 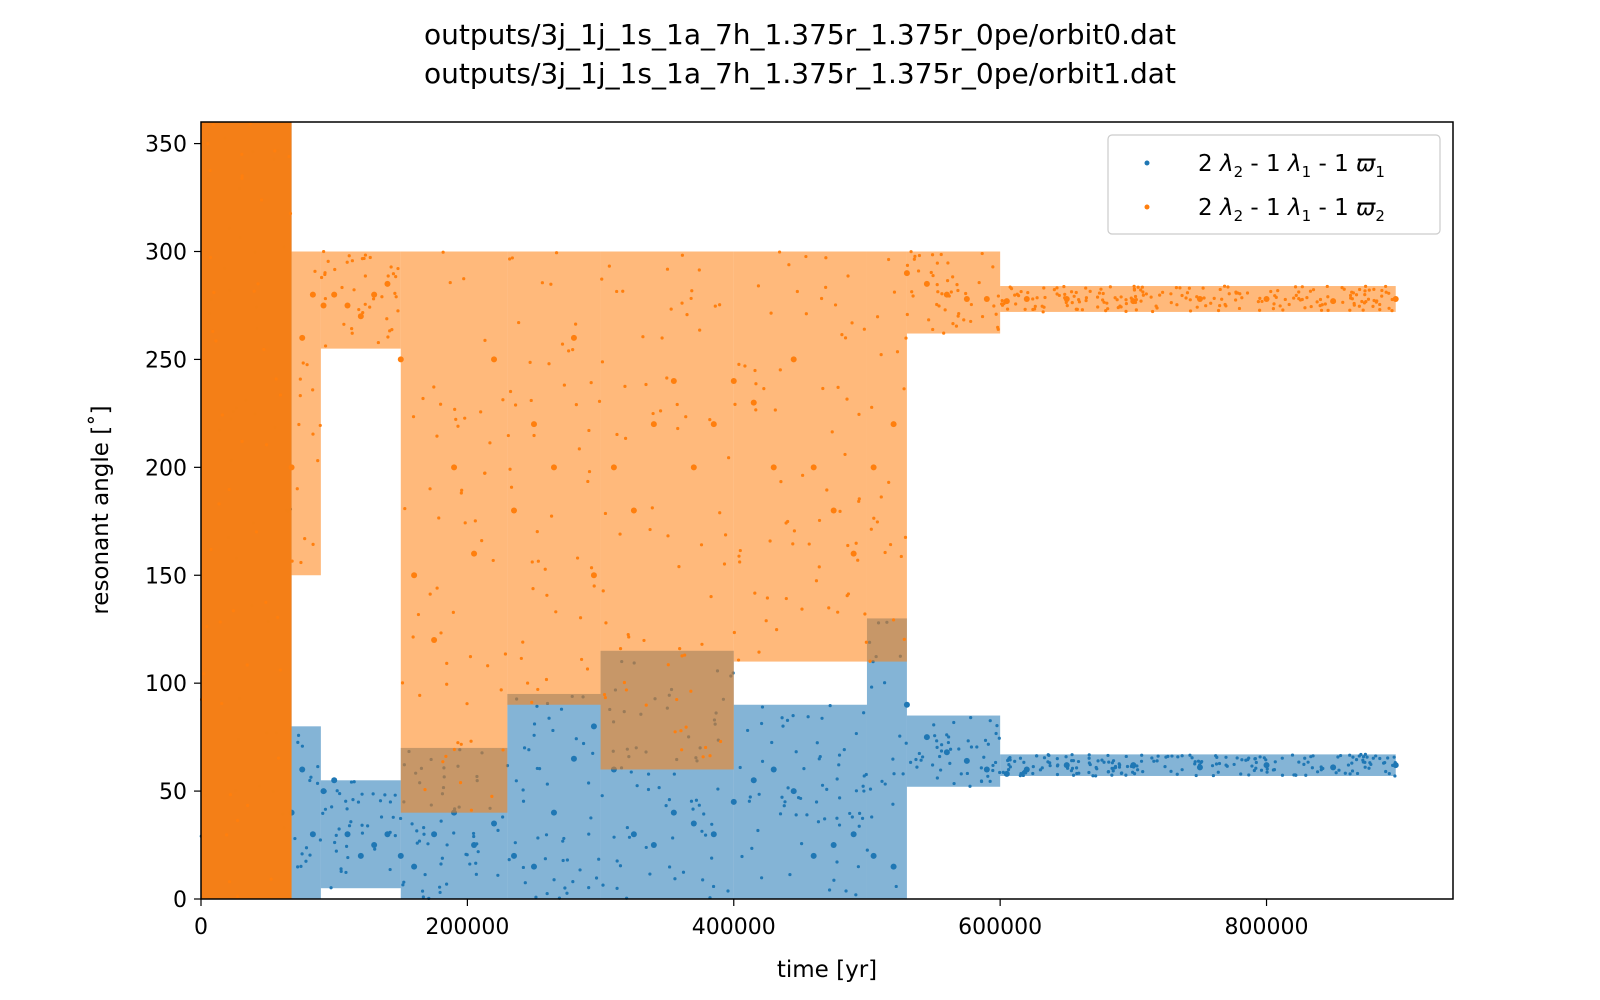 What do you see at coordinates (1000, 927) in the screenshot?
I see `x-tick-label: 600000` at bounding box center [1000, 927].